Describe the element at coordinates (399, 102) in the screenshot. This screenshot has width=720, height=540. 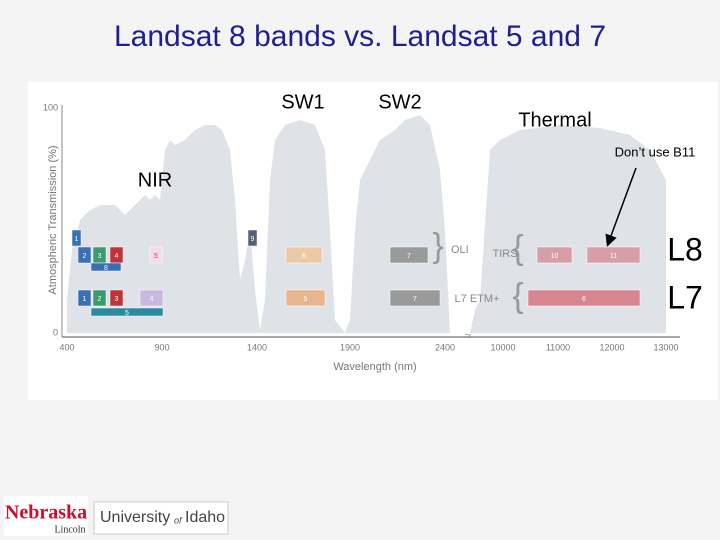
I see `annotation: SW2` at that location.